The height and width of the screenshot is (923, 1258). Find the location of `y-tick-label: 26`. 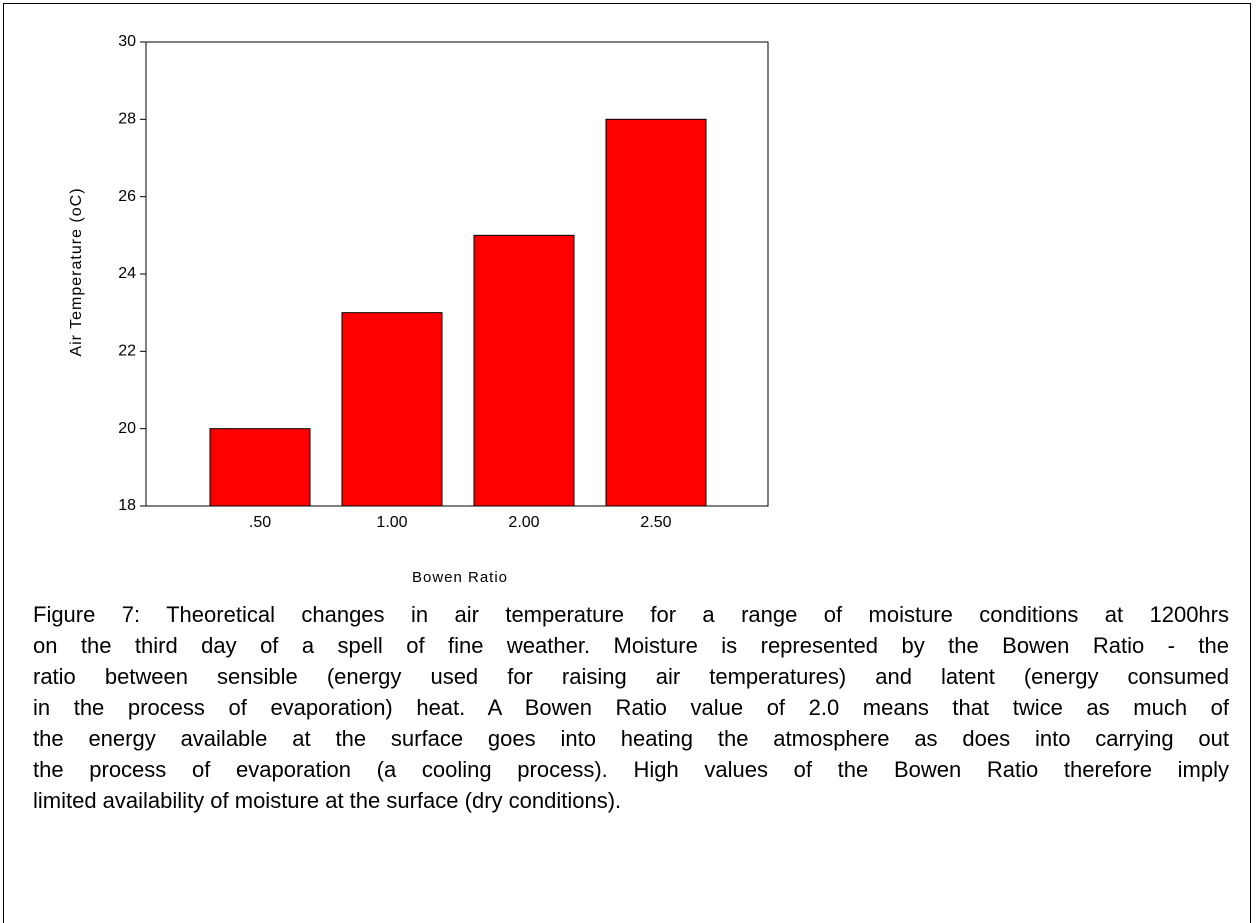

y-tick-label: 26 is located at coordinates (127, 196).